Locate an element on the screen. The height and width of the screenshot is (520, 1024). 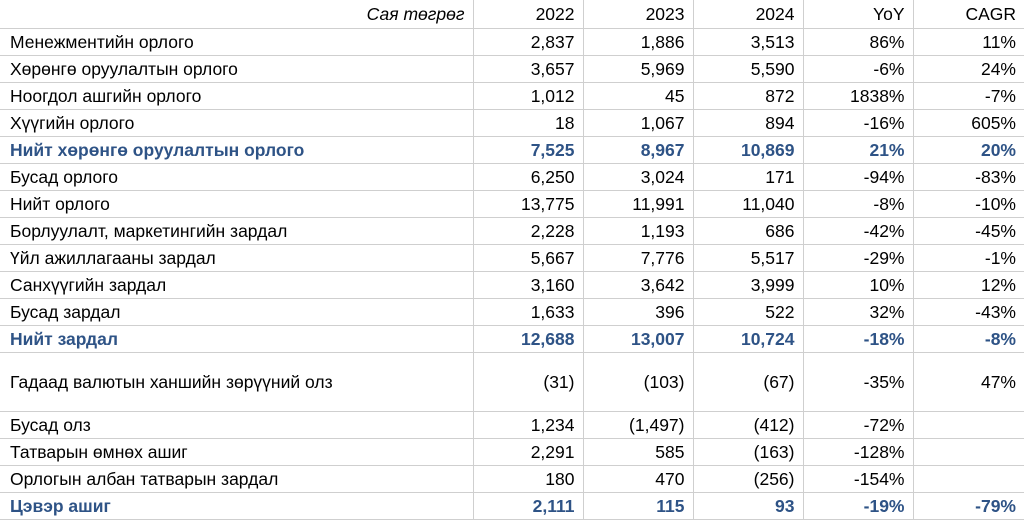
value-2022: (31) is located at coordinates (528, 382).